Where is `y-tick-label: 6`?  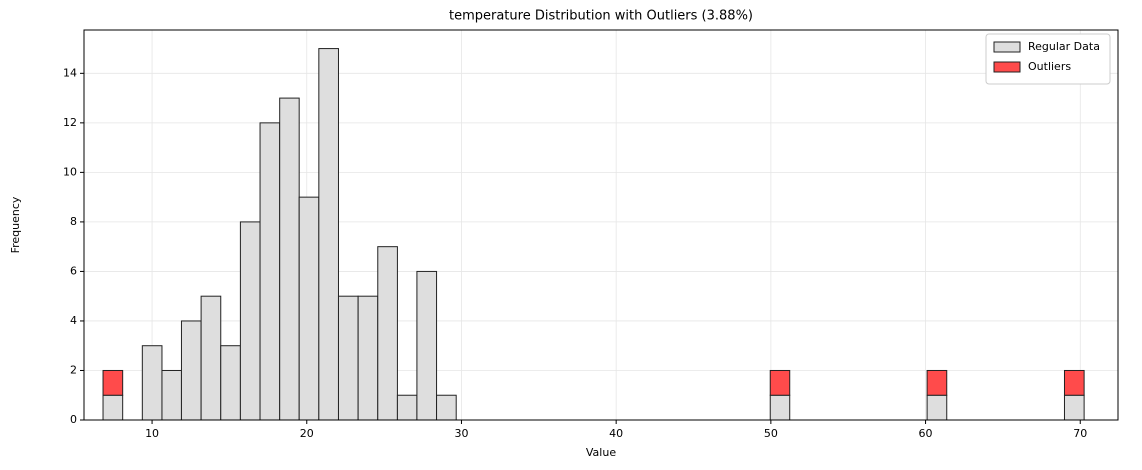
y-tick-label: 6 is located at coordinates (73, 270).